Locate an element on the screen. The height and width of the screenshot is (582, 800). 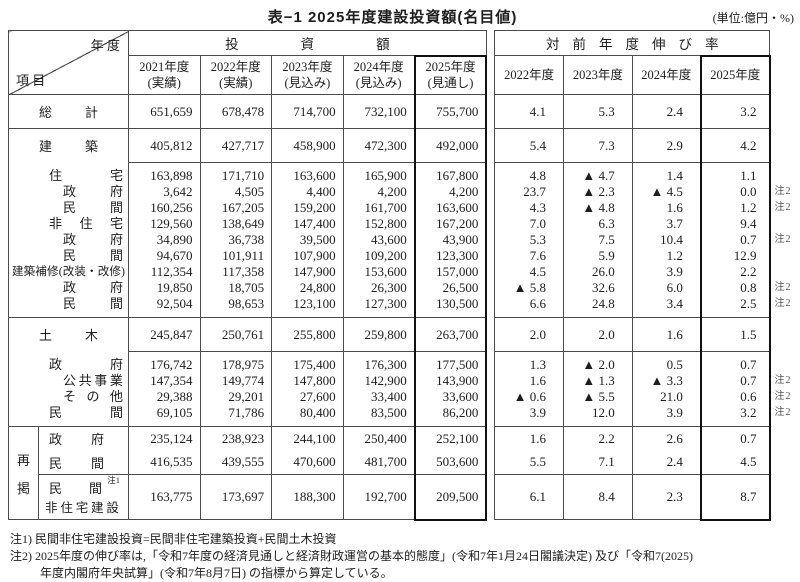
amount-cell: 651,659 is located at coordinates (164, 111).